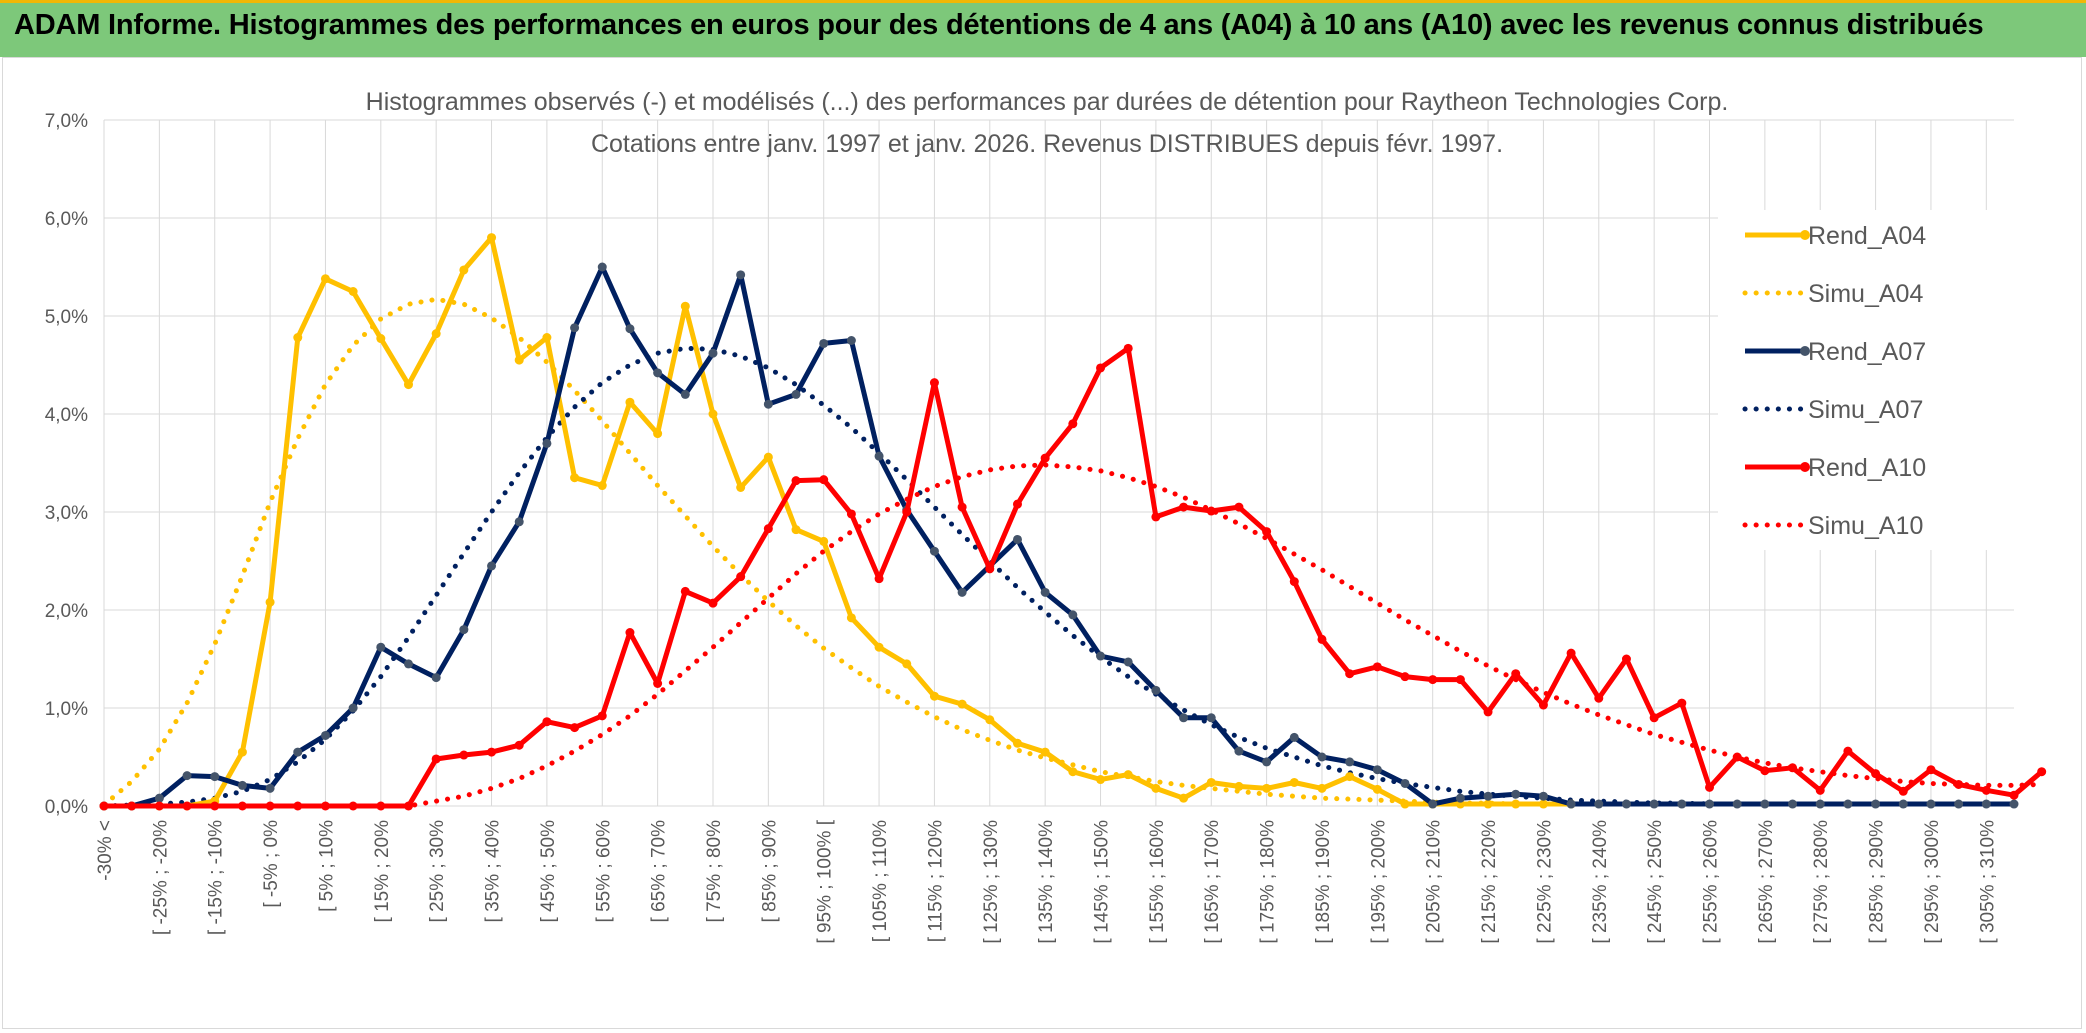 This screenshot has height=1033, width=2086. Describe the element at coordinates (382, 871) in the screenshot. I see `x-tick-label: [ 15% ; 20%` at that location.